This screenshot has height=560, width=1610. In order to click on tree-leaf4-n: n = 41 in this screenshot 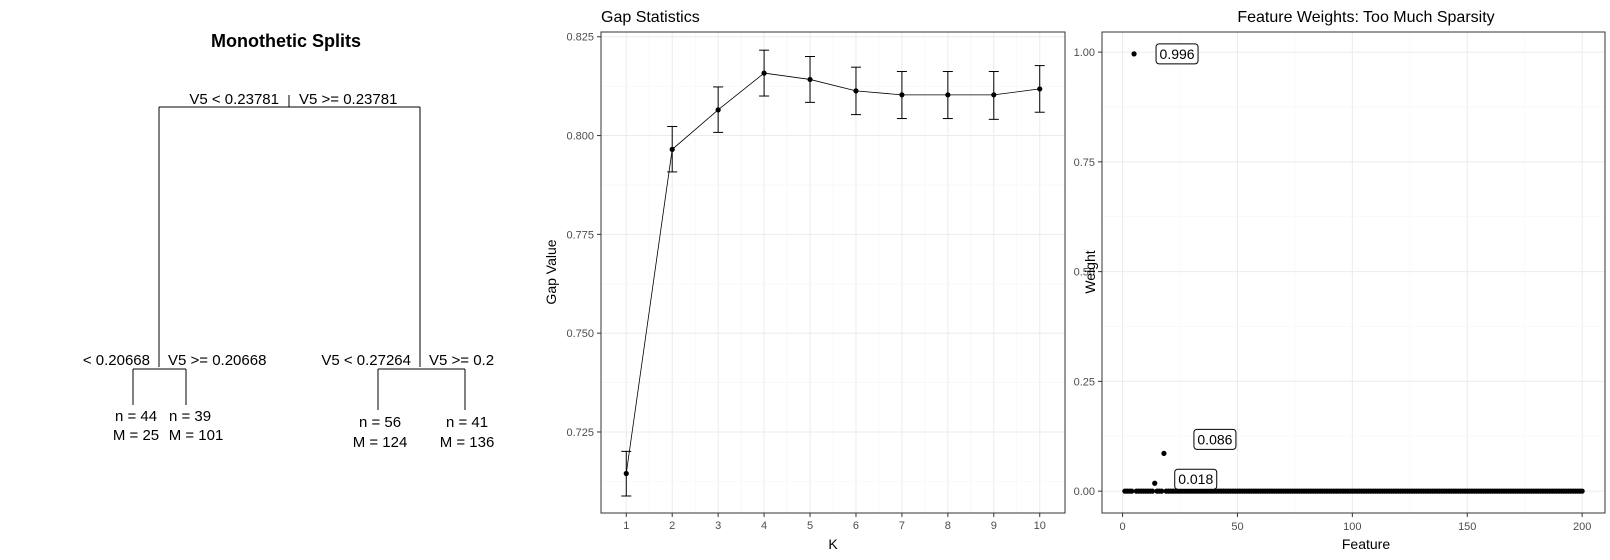, I will do `click(467, 422)`.